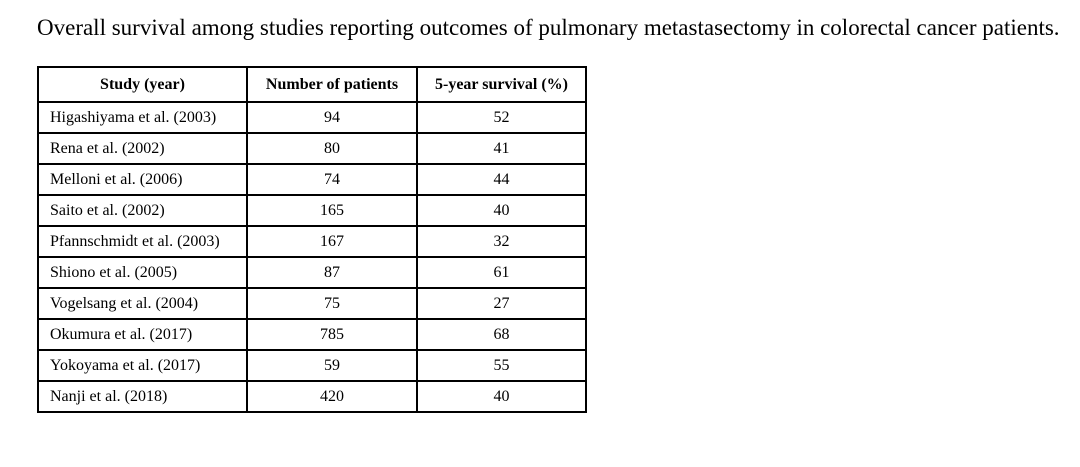 The image size is (1080, 467). Describe the element at coordinates (501, 241) in the screenshot. I see `survival-cell: 32` at that location.